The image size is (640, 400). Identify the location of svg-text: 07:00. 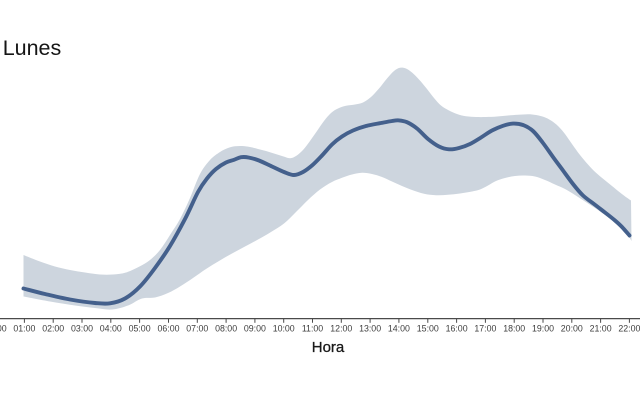
(197, 329).